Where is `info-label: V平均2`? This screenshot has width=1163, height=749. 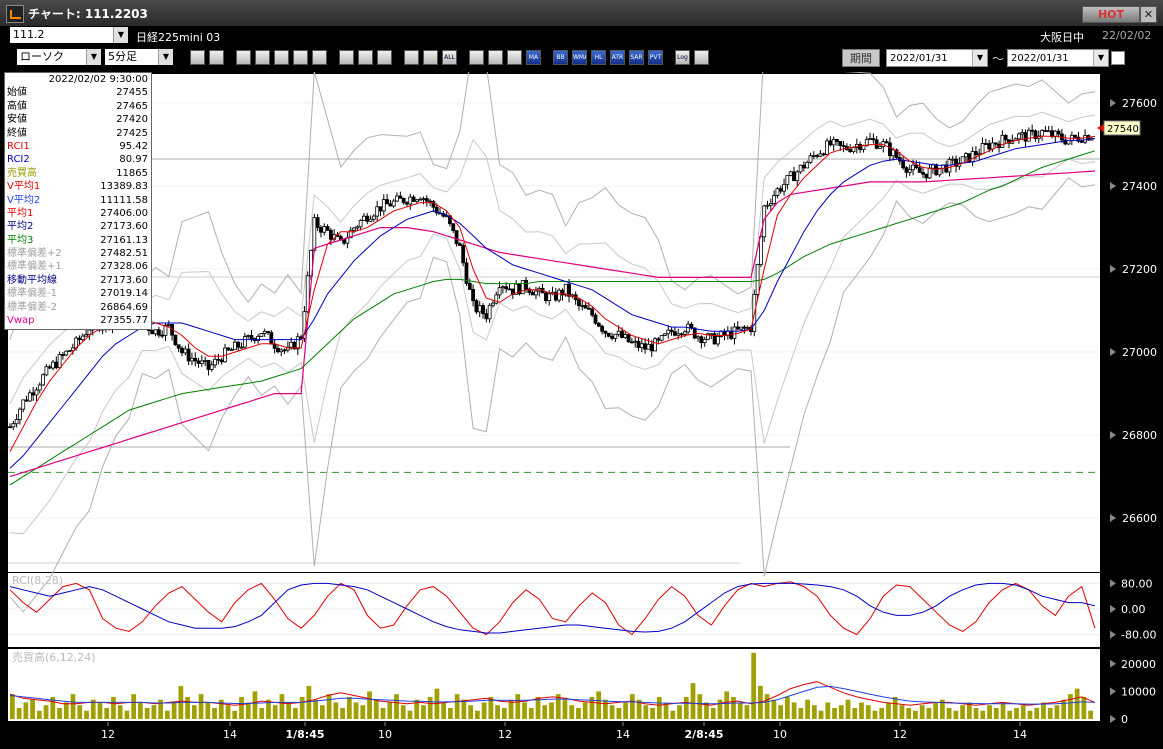
info-label: V平均2 is located at coordinates (24, 200).